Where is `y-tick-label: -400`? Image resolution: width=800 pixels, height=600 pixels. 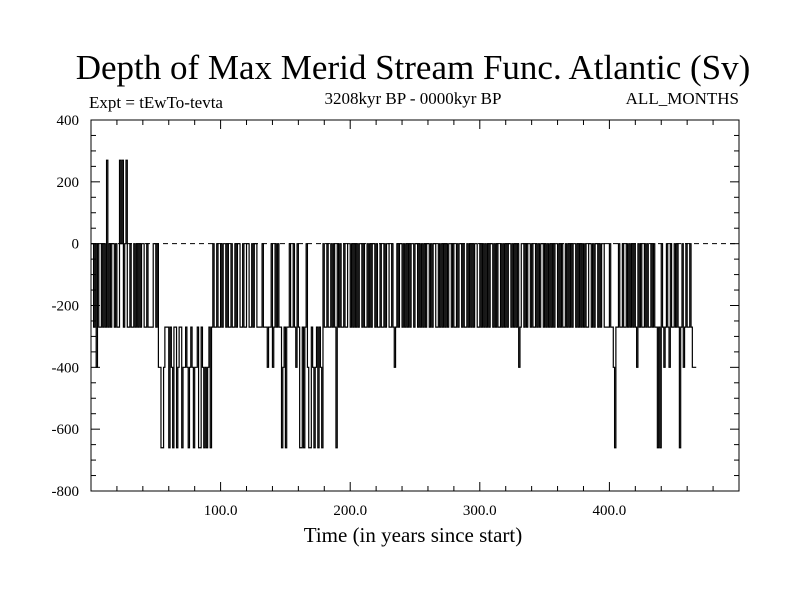 y-tick-label: -400 is located at coordinates (66, 368).